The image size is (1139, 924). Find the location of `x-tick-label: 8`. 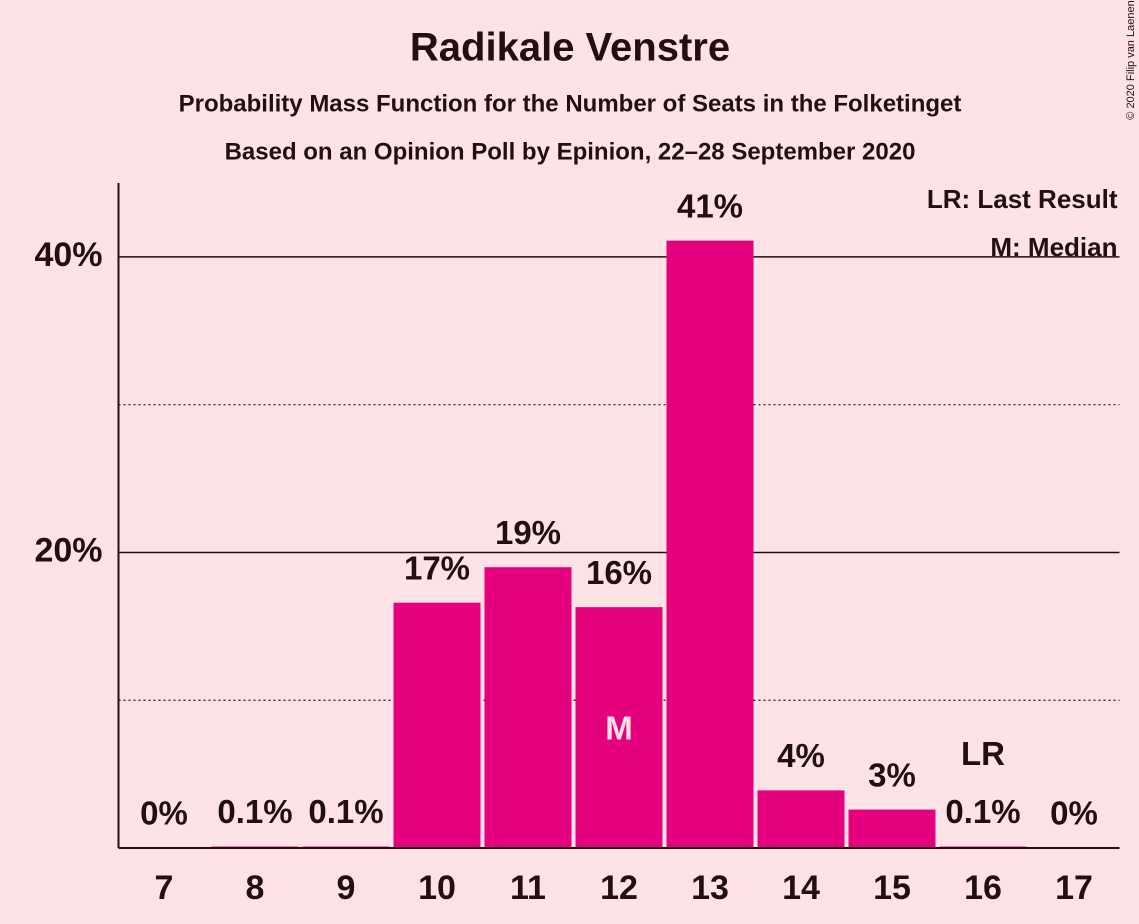

x-tick-label: 8 is located at coordinates (255, 888).